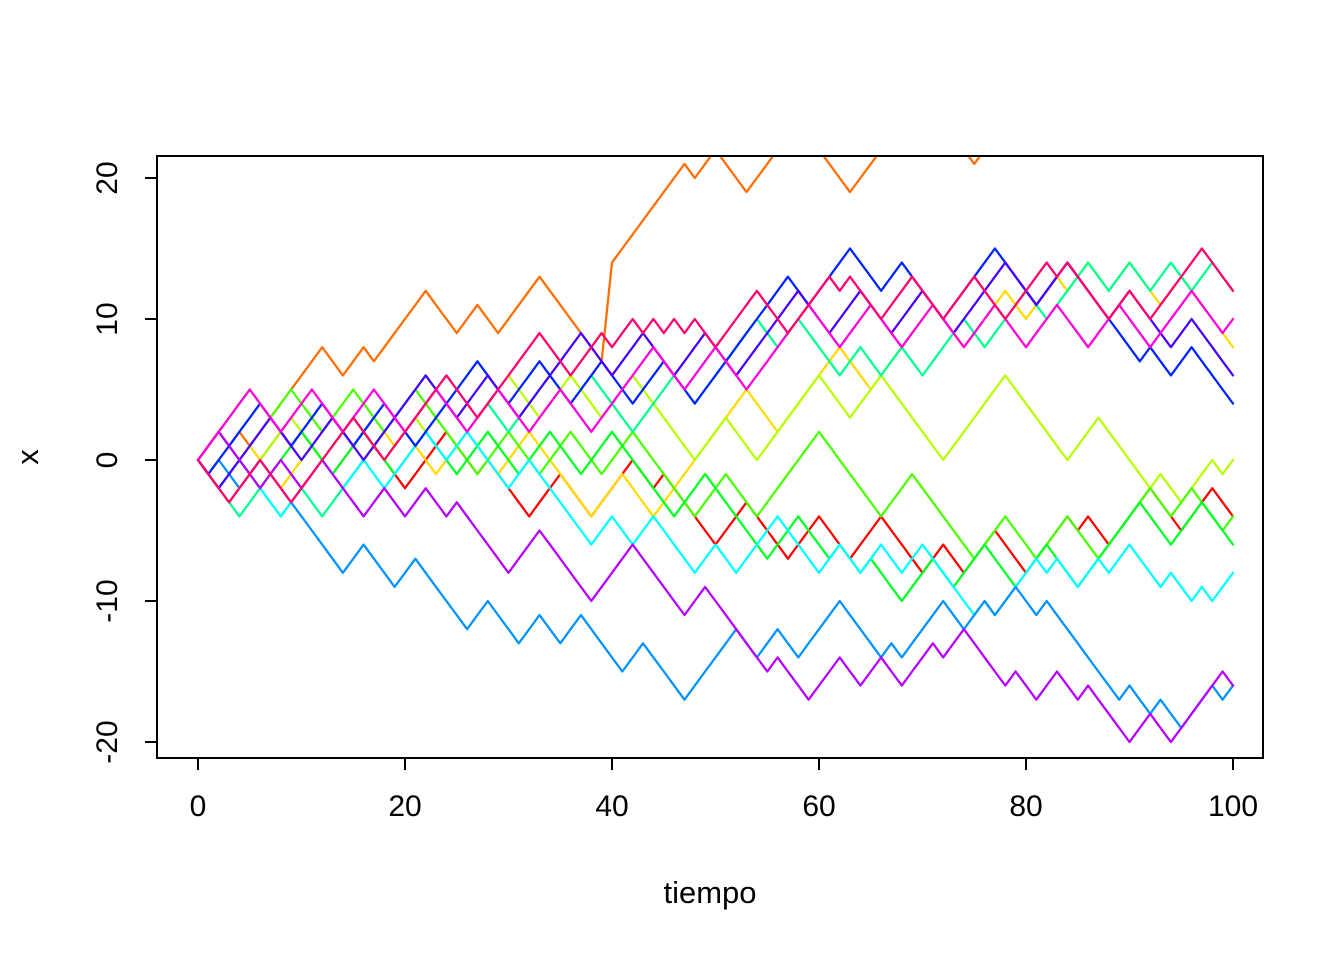  What do you see at coordinates (1233, 806) in the screenshot?
I see `x-tick-label: 100` at bounding box center [1233, 806].